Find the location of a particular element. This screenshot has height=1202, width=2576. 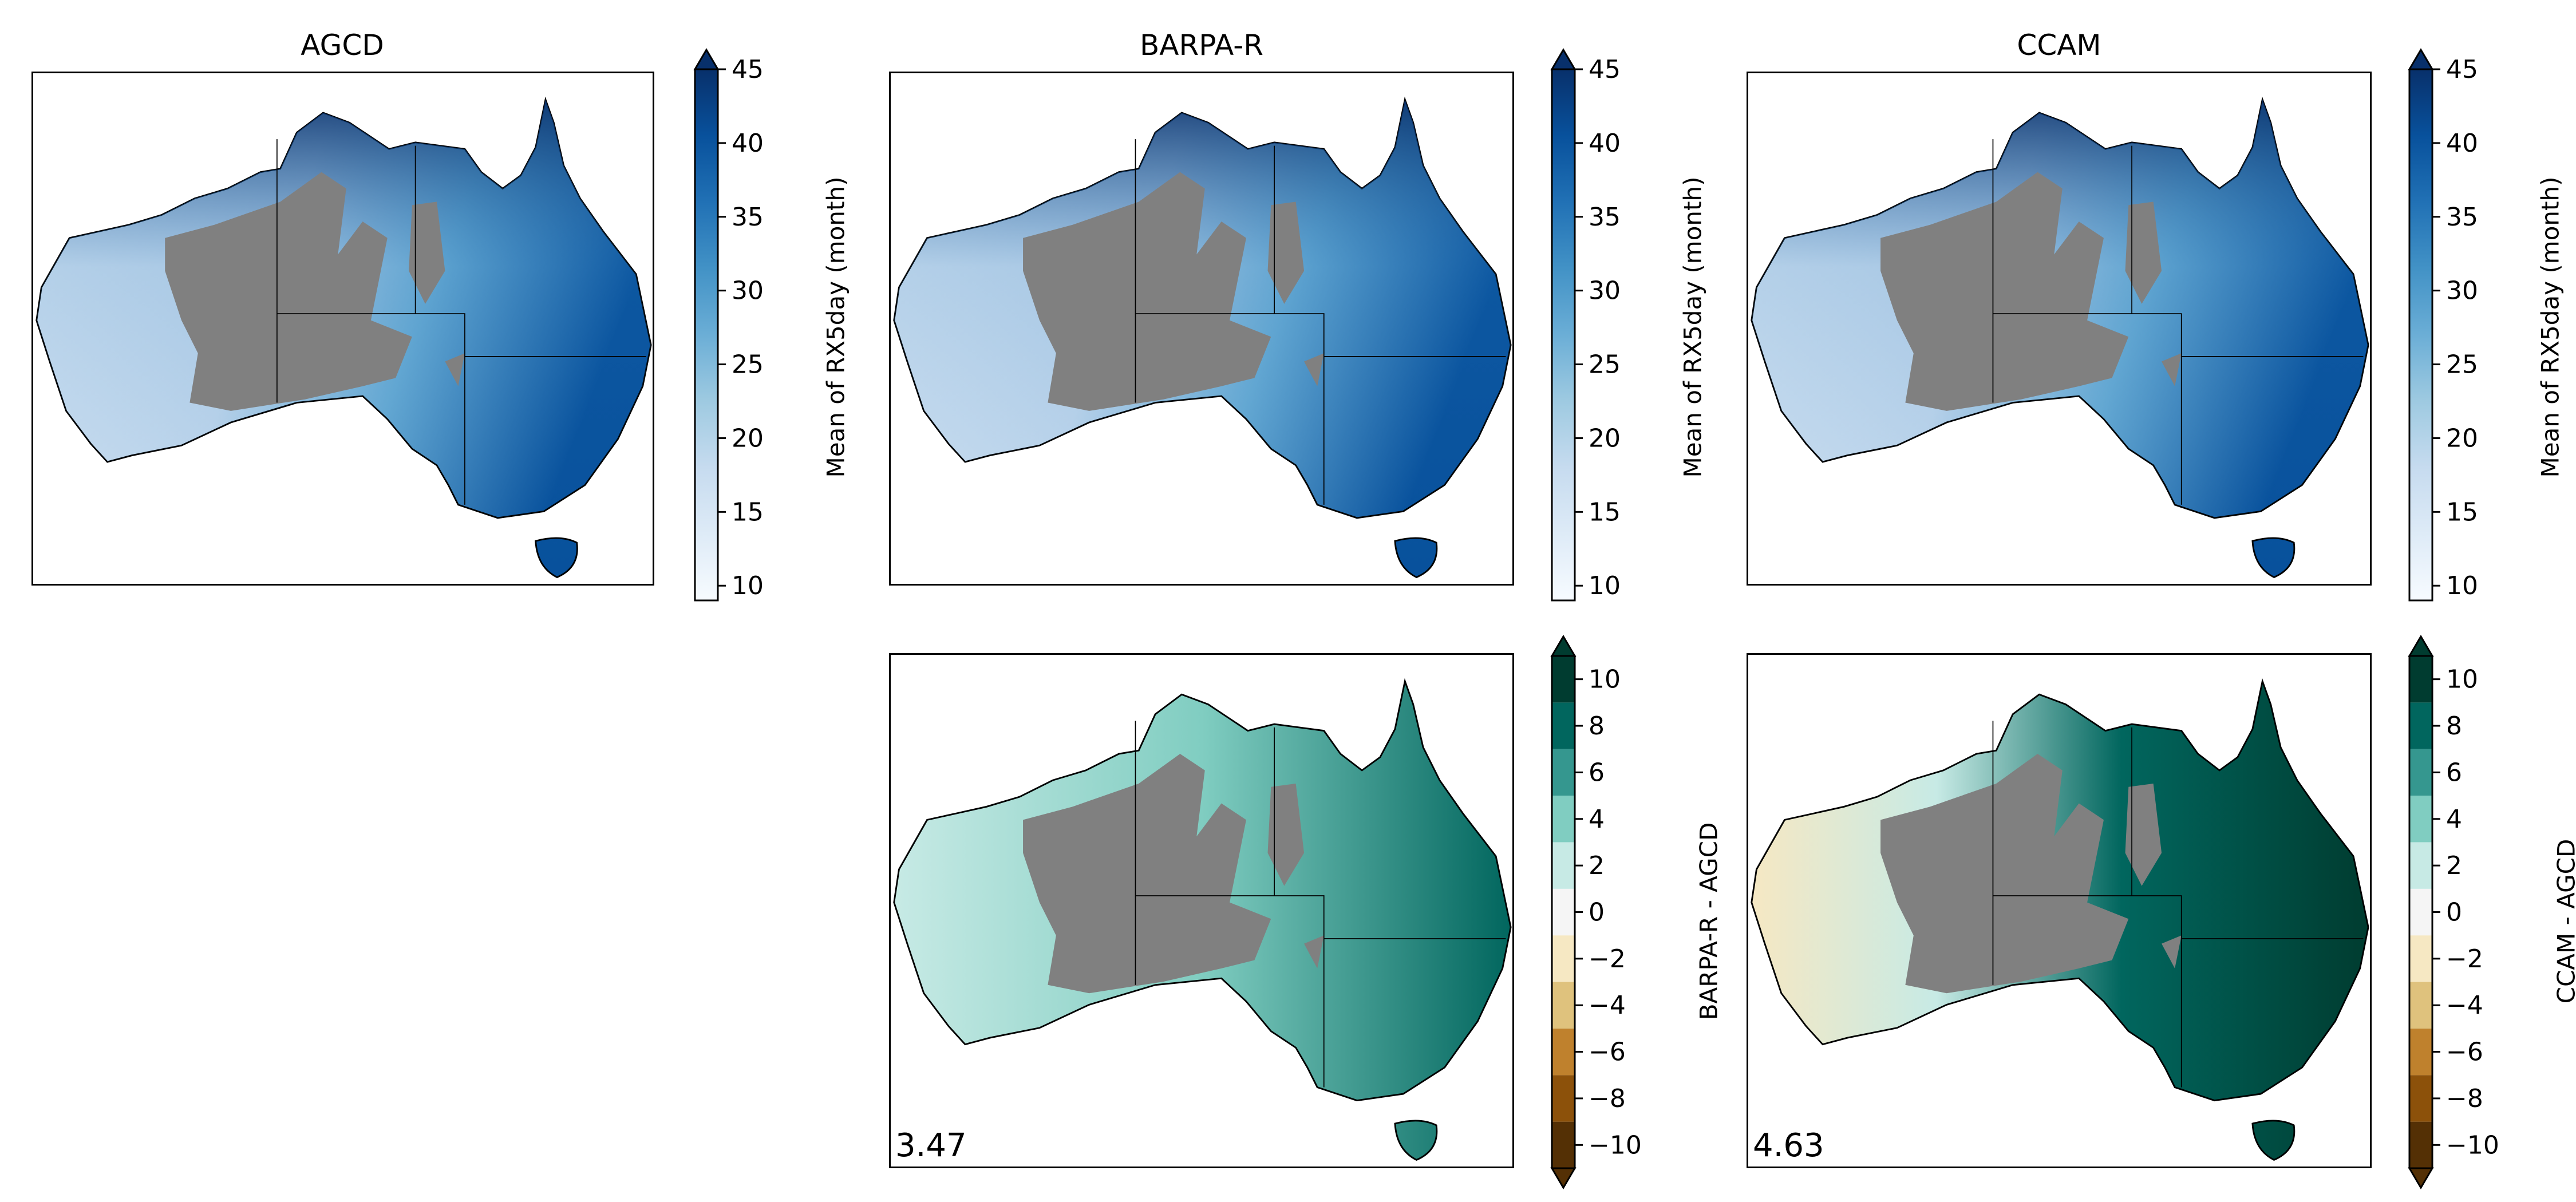

colorbar-label: BARPA-R - AGCD is located at coordinates (1708, 922).